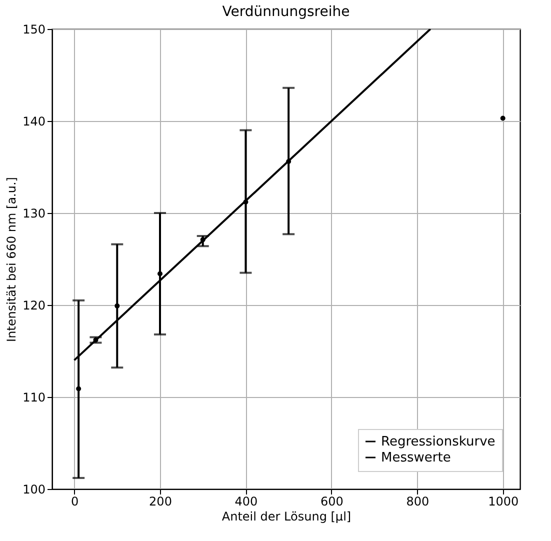  I want to click on y-tick-label: 150, so click(34, 29).